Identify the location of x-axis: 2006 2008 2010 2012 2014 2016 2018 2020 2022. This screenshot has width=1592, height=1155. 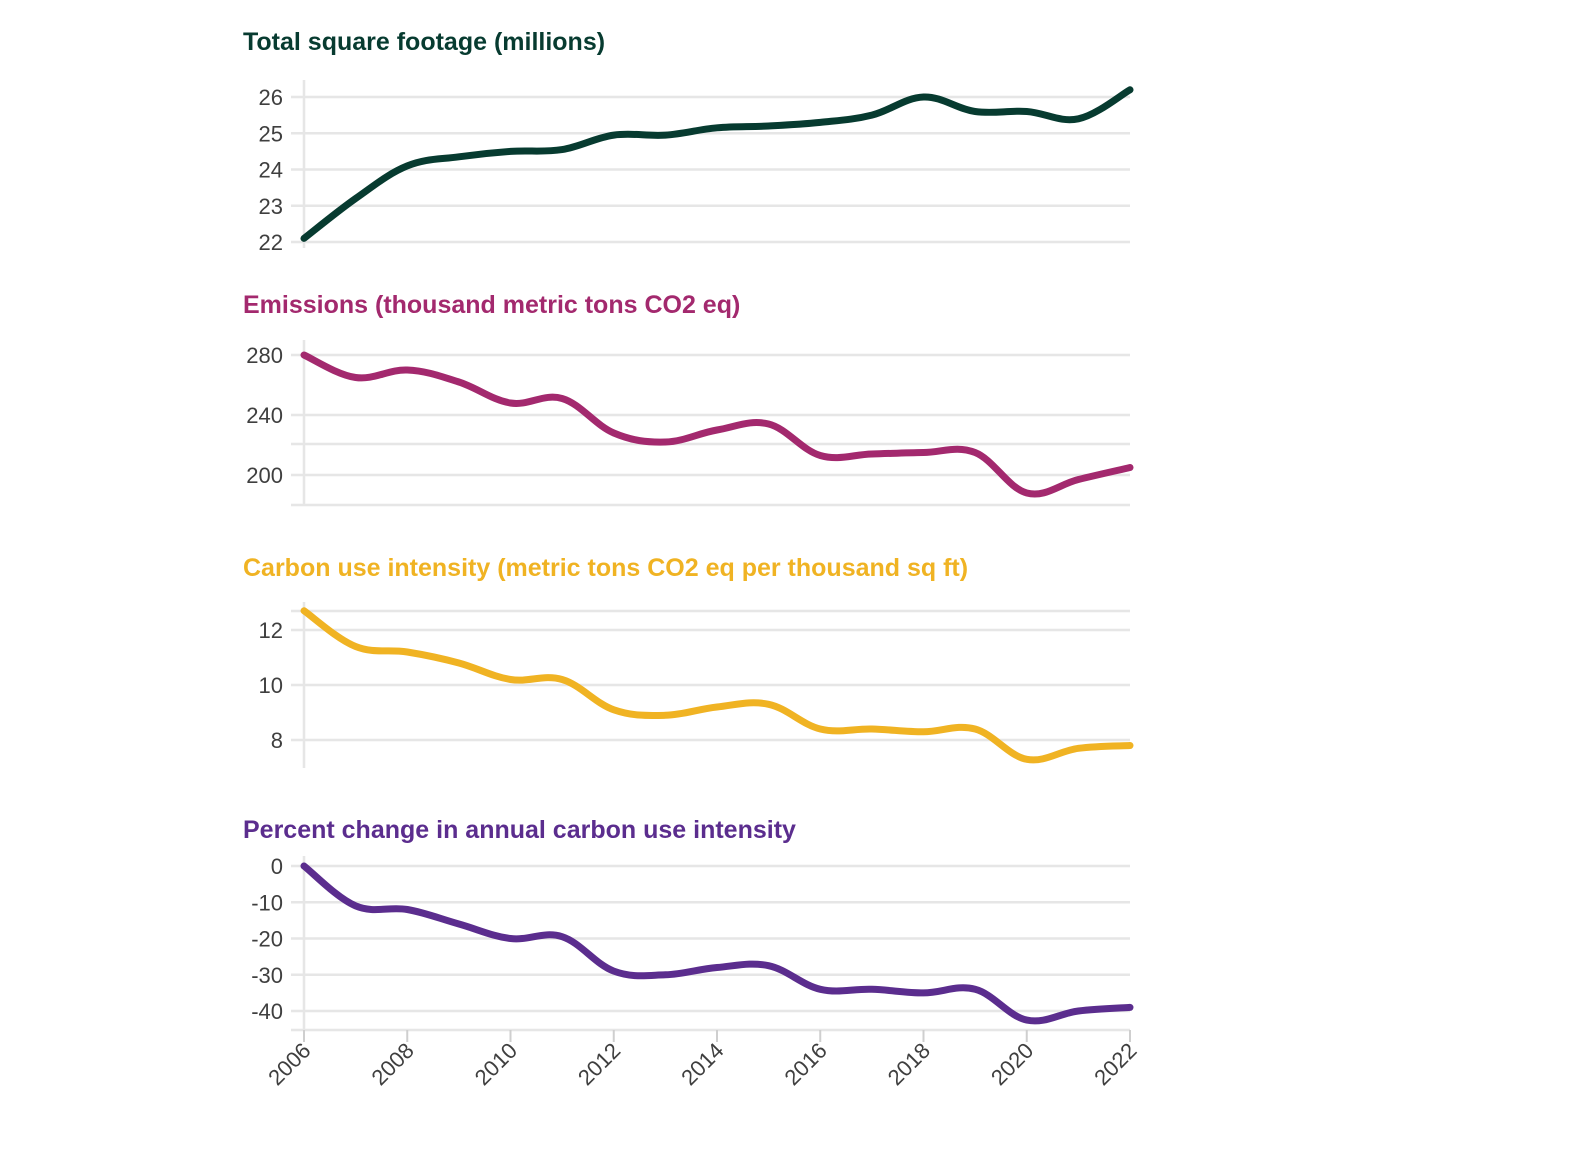
(702, 1060).